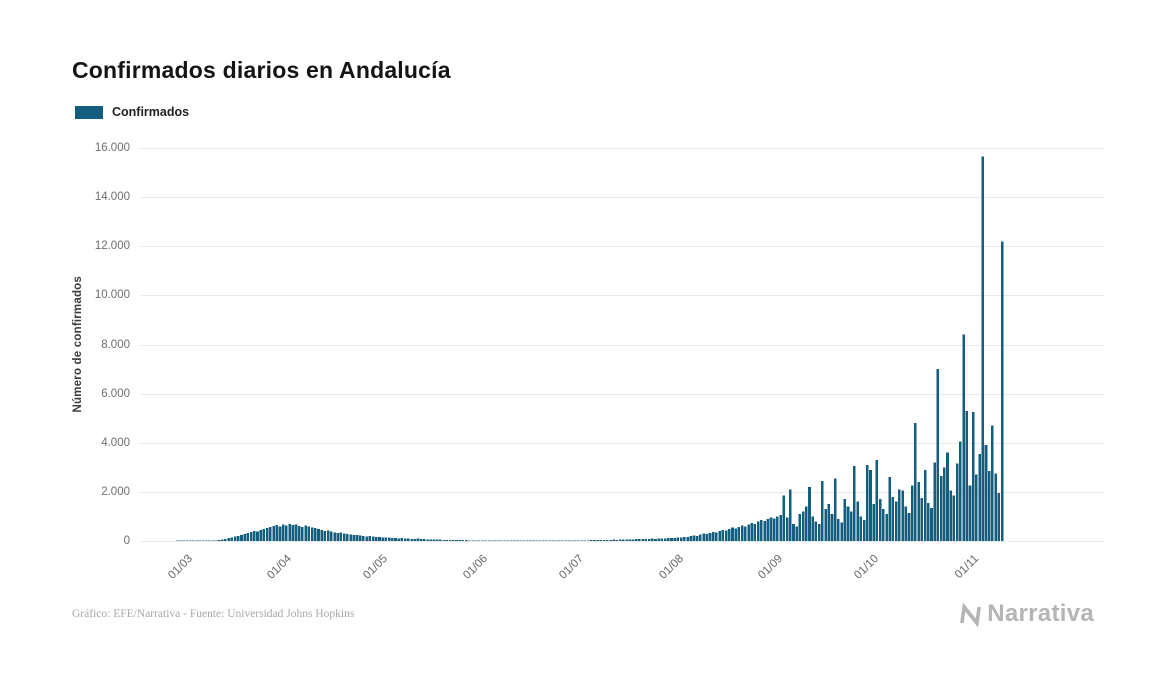 The width and height of the screenshot is (1157, 674). What do you see at coordinates (89, 112) in the screenshot?
I see `legend-swatch` at bounding box center [89, 112].